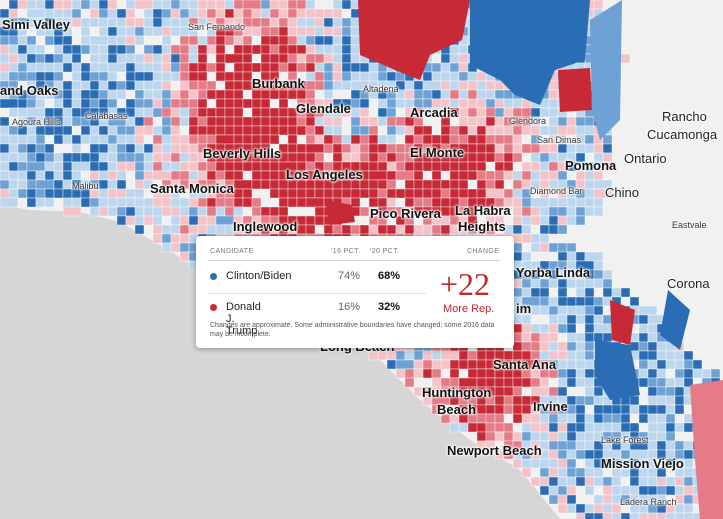 This screenshot has height=519, width=723. Describe the element at coordinates (434, 112) in the screenshot. I see `place-label: Arcadia` at that location.